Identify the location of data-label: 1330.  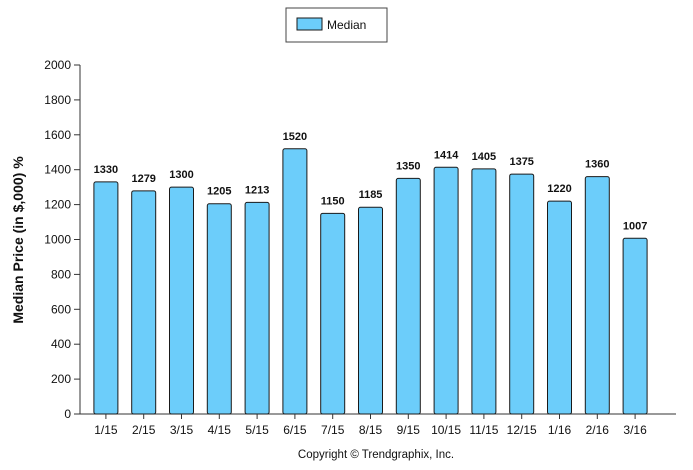
(106, 170).